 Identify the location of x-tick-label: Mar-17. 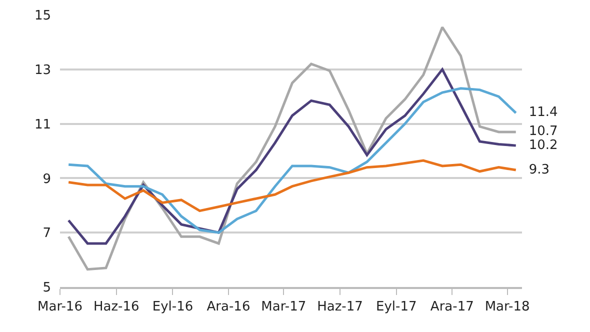
(283, 306).